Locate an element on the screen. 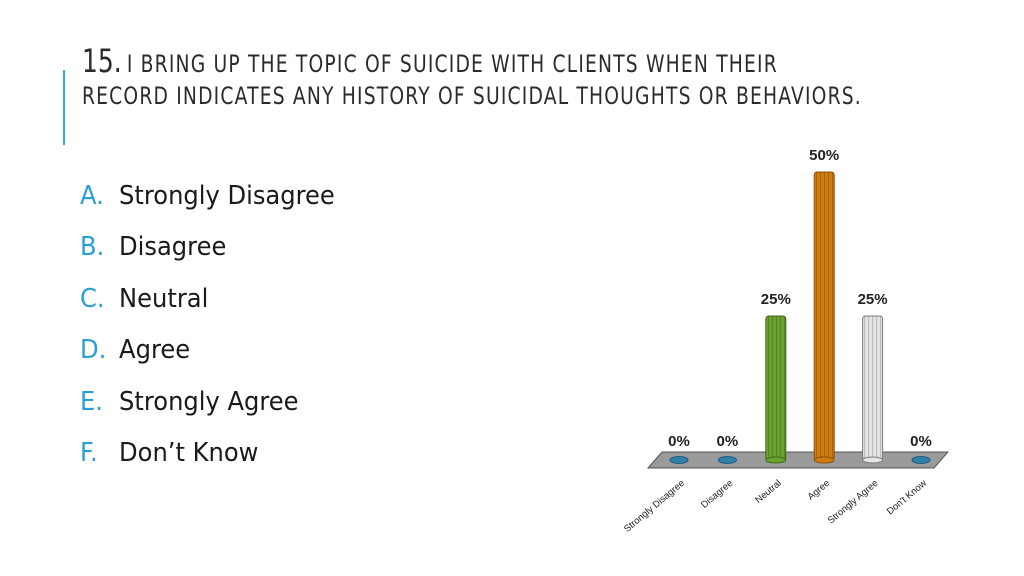 The image size is (1024, 576). category-label: Strongly Disagree is located at coordinates (654, 506).